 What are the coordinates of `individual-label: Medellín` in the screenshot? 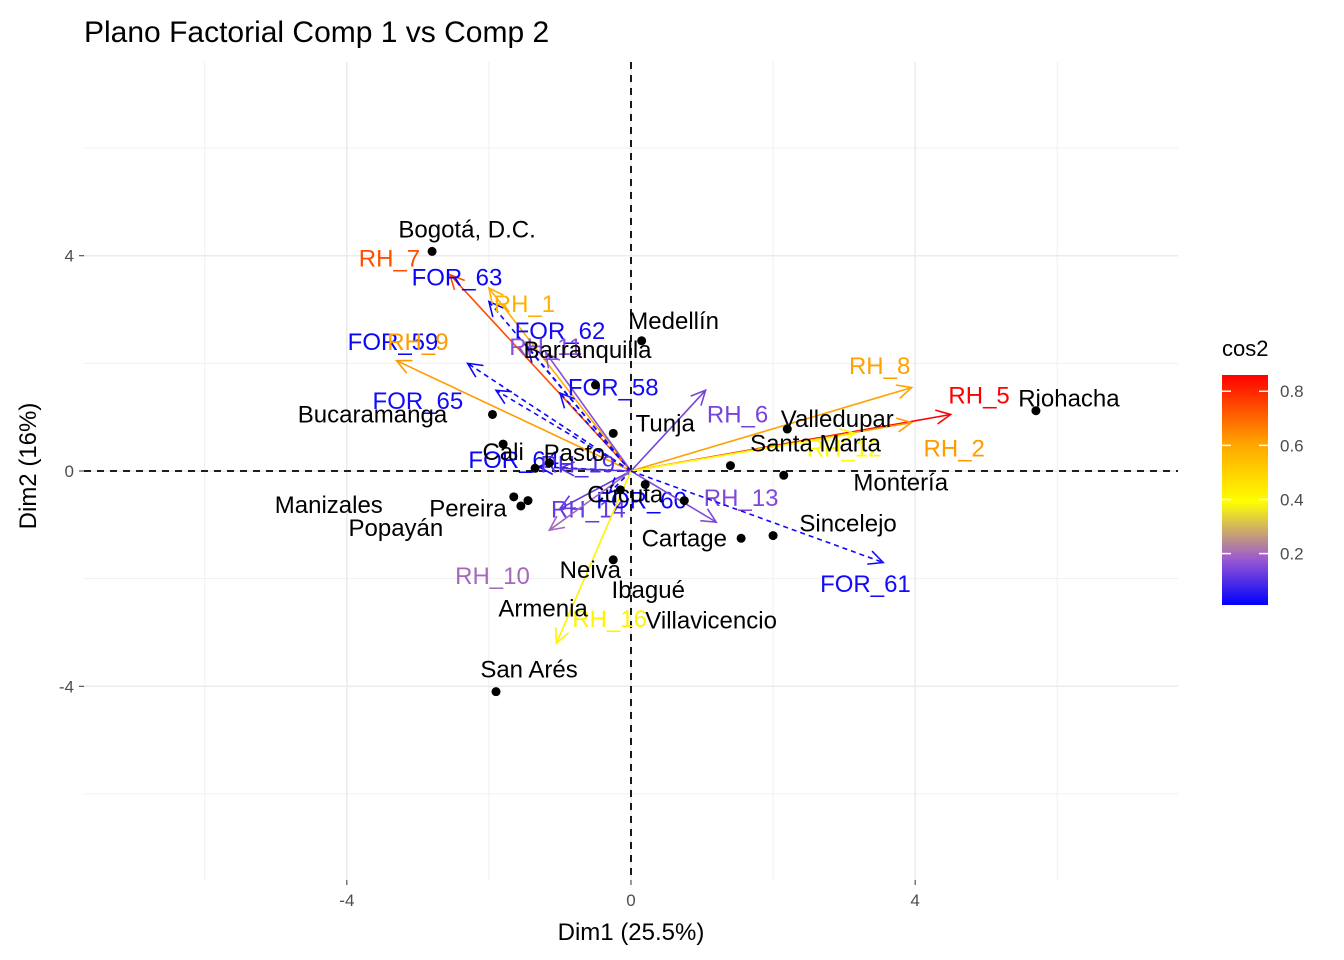 It's located at (673, 321).